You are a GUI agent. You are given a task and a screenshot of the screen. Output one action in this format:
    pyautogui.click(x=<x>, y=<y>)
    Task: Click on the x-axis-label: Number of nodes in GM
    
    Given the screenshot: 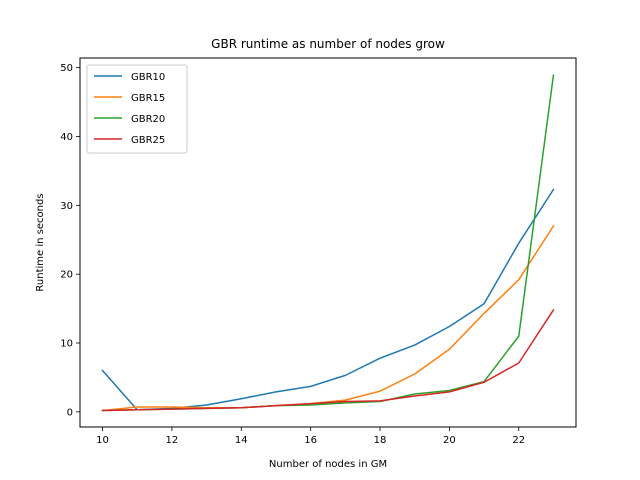 What is the action you would take?
    pyautogui.click(x=328, y=464)
    